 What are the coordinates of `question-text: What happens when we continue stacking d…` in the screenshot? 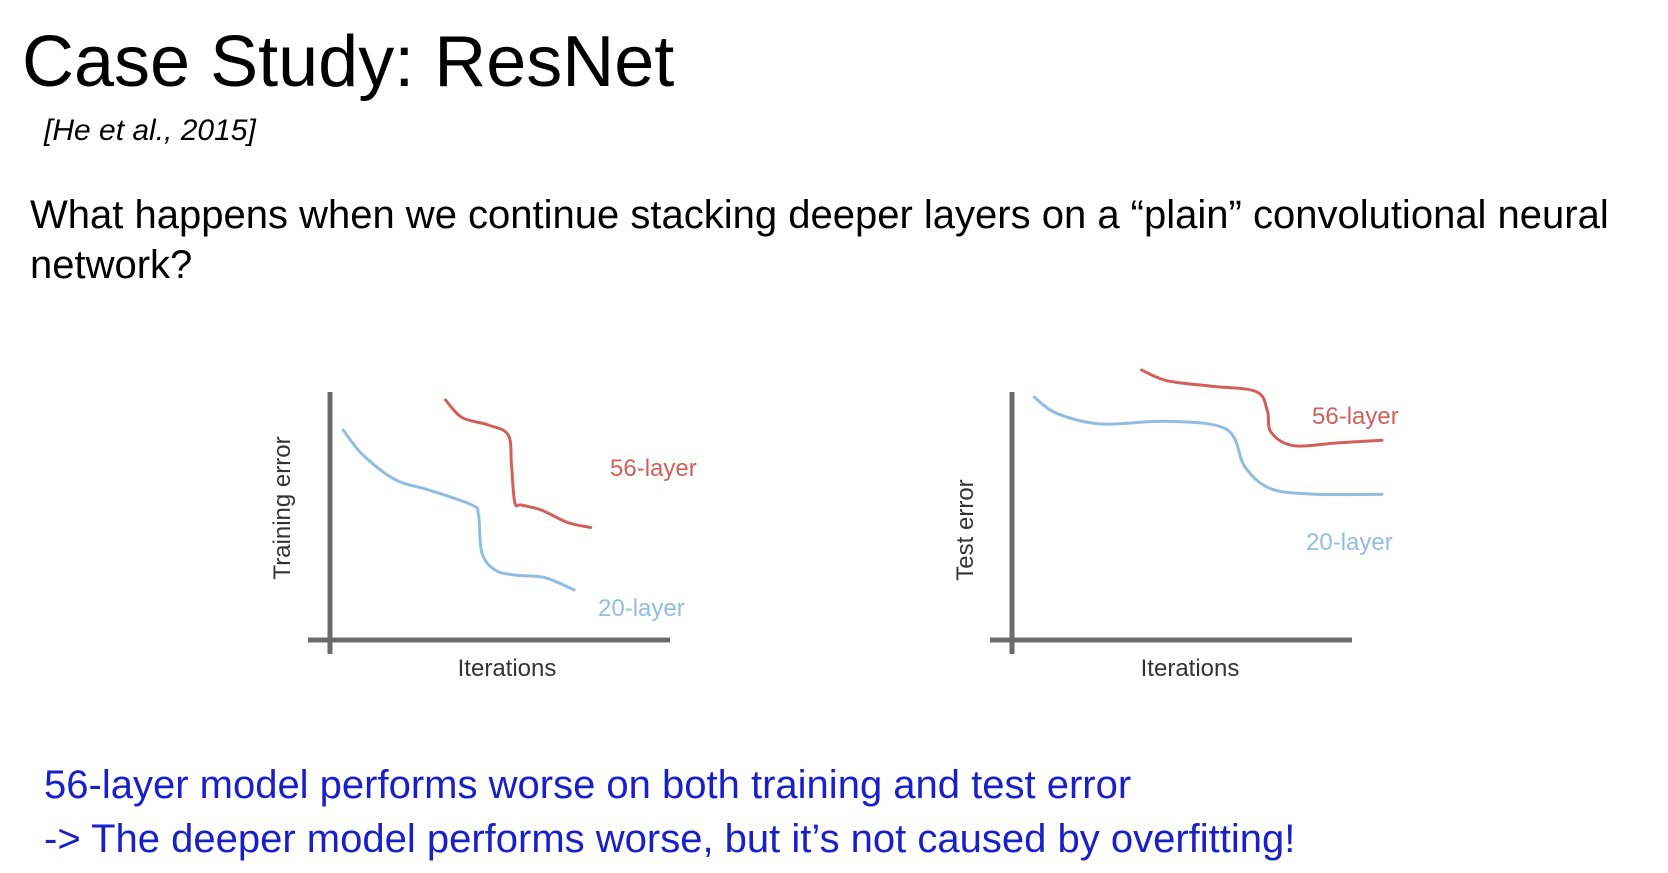 It's located at (819, 240).